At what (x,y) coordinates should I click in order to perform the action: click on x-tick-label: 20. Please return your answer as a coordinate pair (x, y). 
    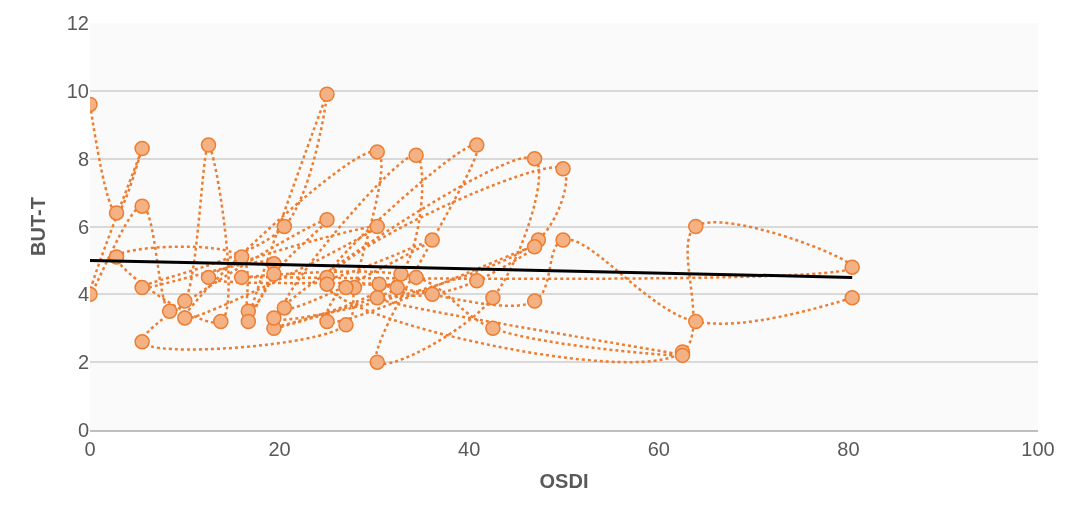
    Looking at the image, I should click on (279, 449).